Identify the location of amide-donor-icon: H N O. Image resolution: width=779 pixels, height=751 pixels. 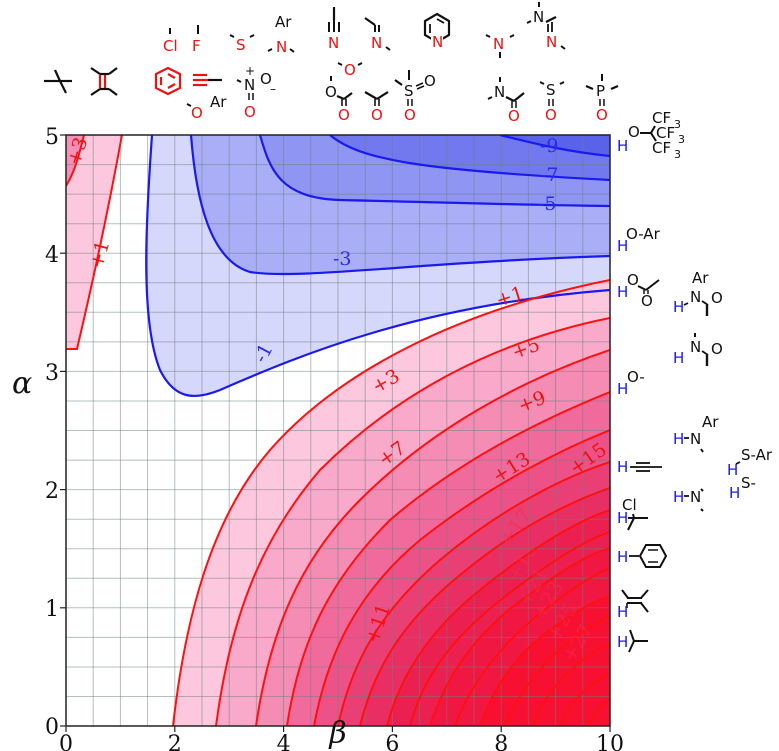
(698, 350).